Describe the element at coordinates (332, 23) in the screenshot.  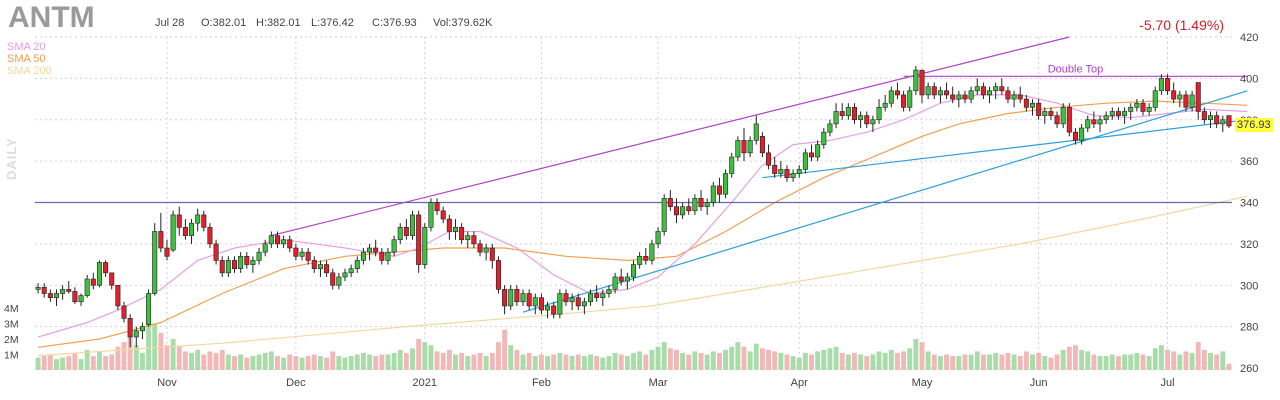
I see `low-value: L:376.42` at that location.